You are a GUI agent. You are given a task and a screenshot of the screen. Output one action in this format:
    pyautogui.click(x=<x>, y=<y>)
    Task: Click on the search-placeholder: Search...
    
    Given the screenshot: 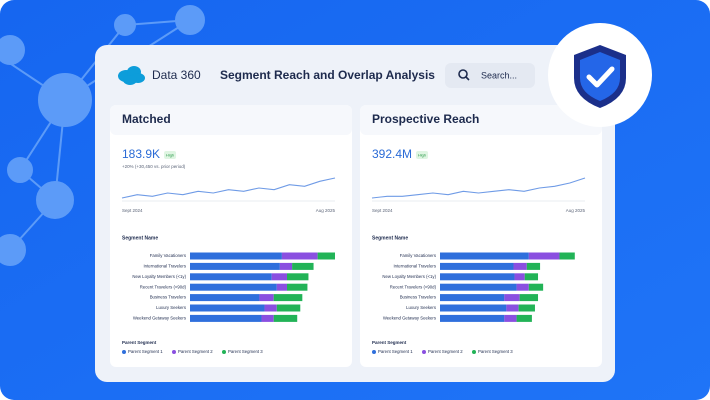 What is the action you would take?
    pyautogui.click(x=499, y=75)
    